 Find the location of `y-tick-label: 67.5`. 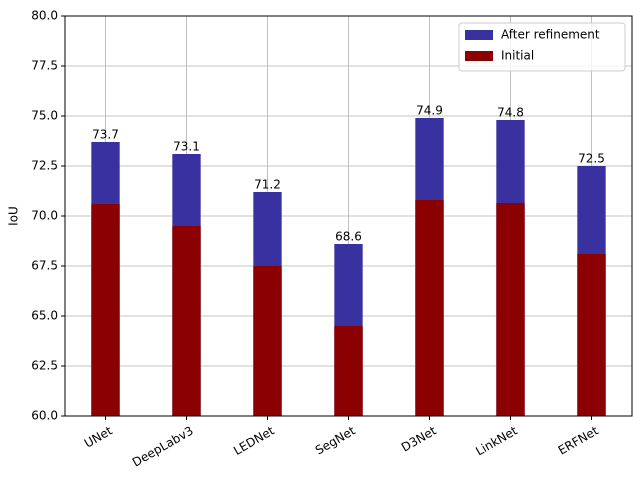

y-tick-label: 67.5 is located at coordinates (44, 266).